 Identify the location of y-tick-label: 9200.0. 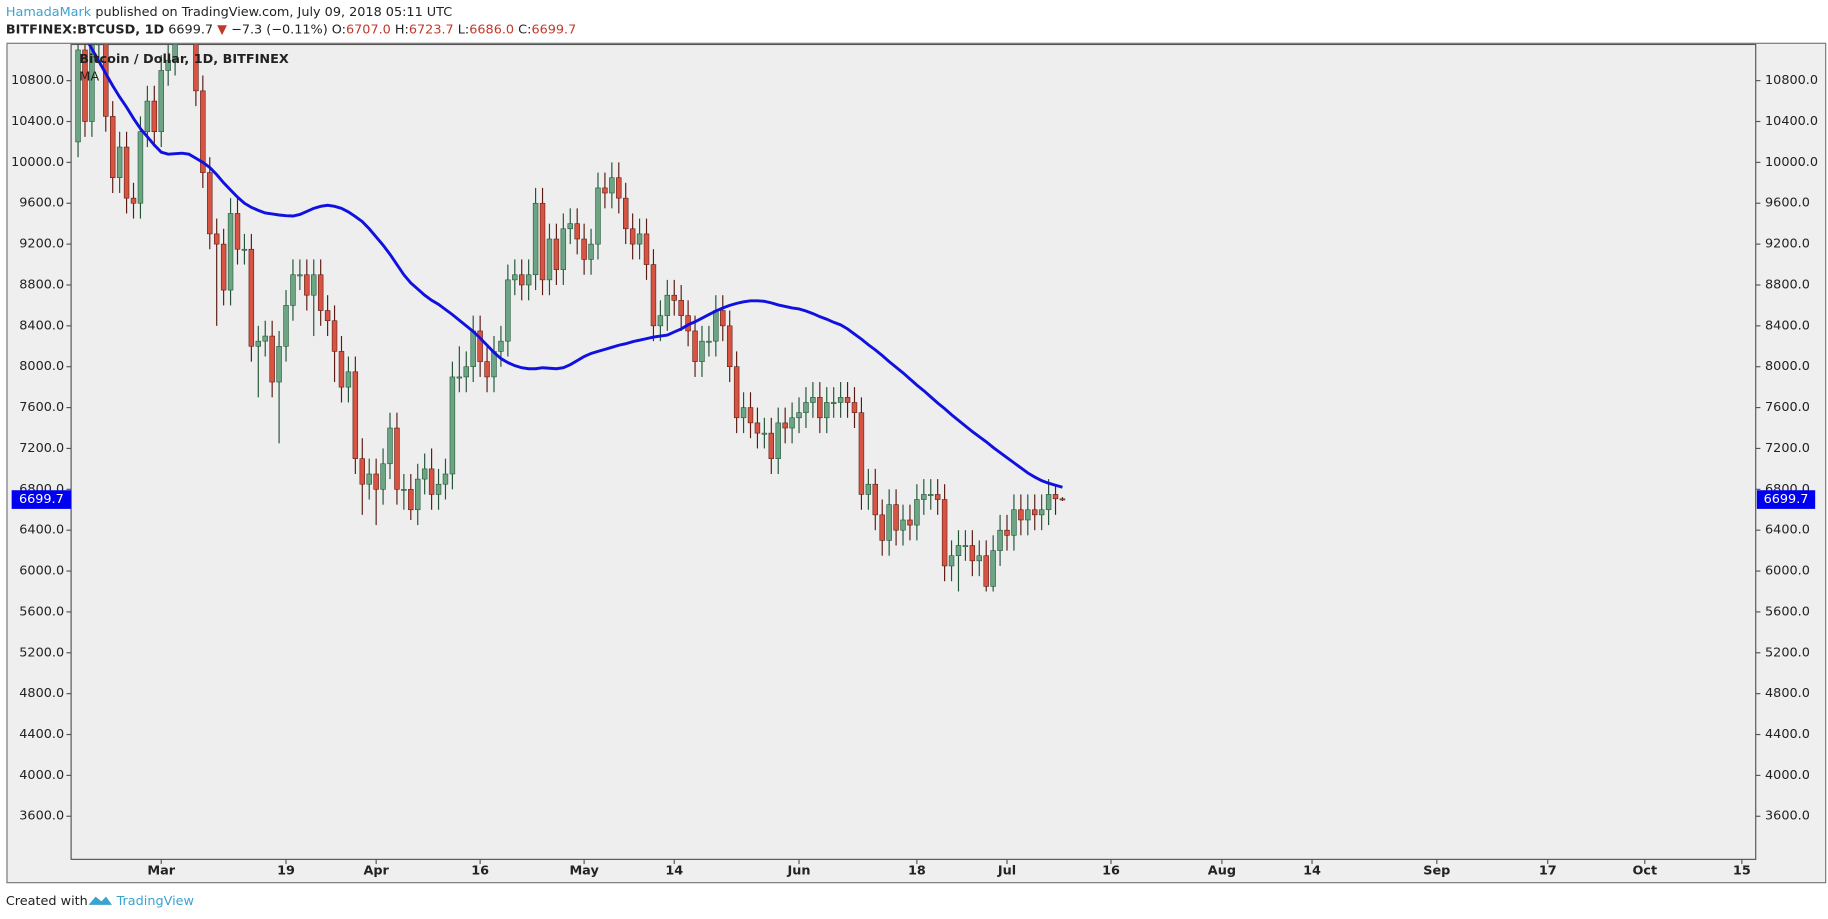
(41, 244).